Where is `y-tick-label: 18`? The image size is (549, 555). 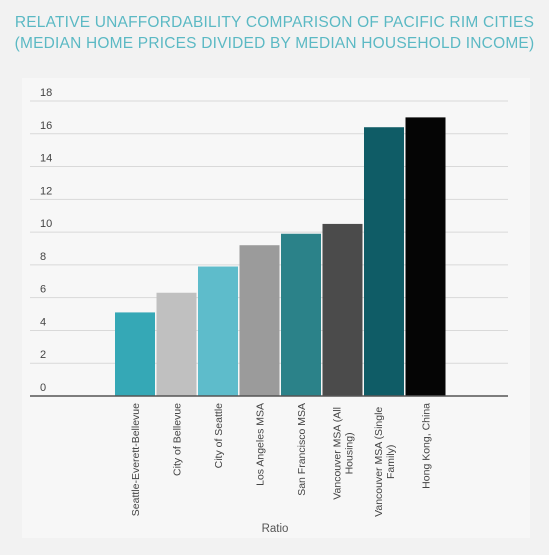 y-tick-label: 18 is located at coordinates (46, 93).